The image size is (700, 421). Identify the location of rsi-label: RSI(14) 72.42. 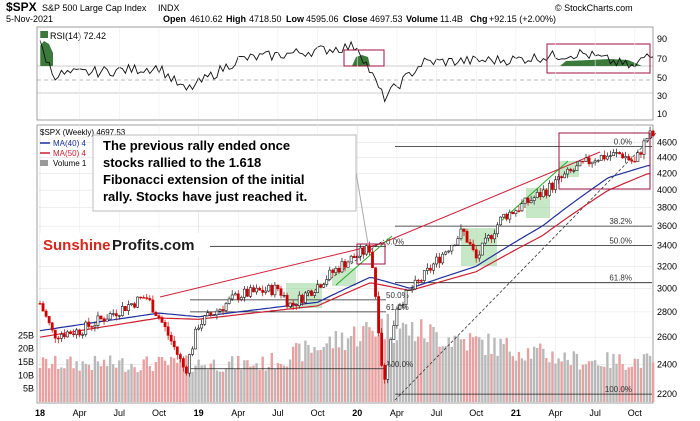
(78, 36).